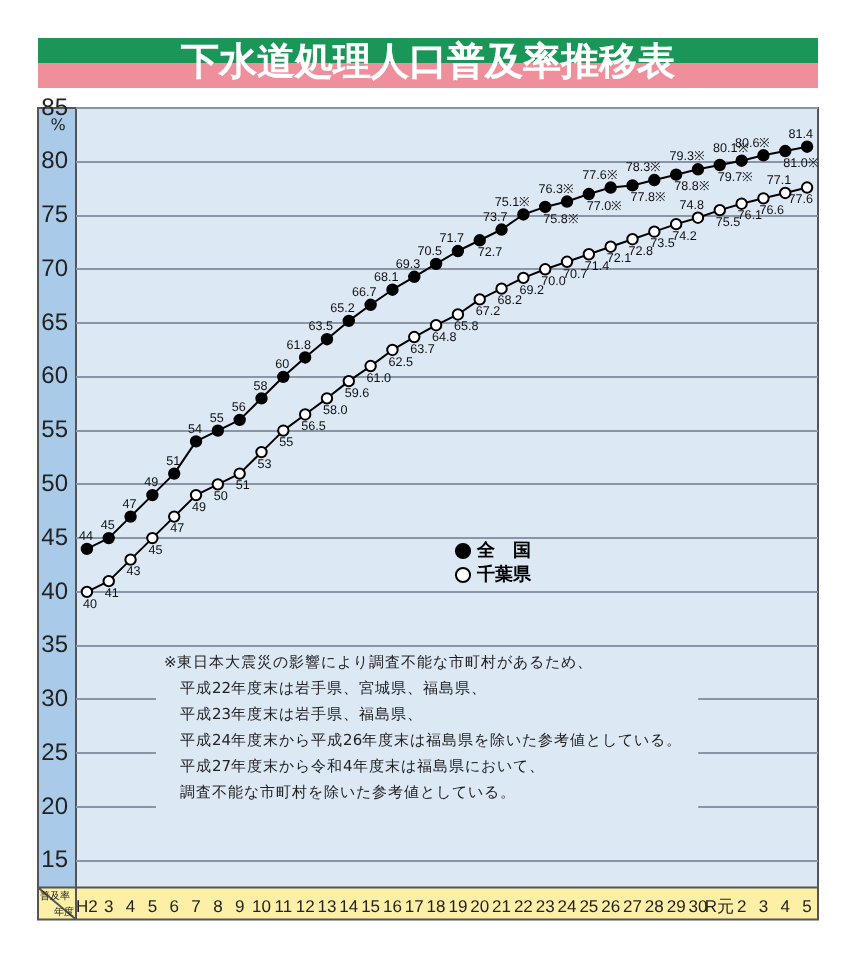  What do you see at coordinates (349, 906) in the screenshot?
I see `x-tick-label: 14` at bounding box center [349, 906].